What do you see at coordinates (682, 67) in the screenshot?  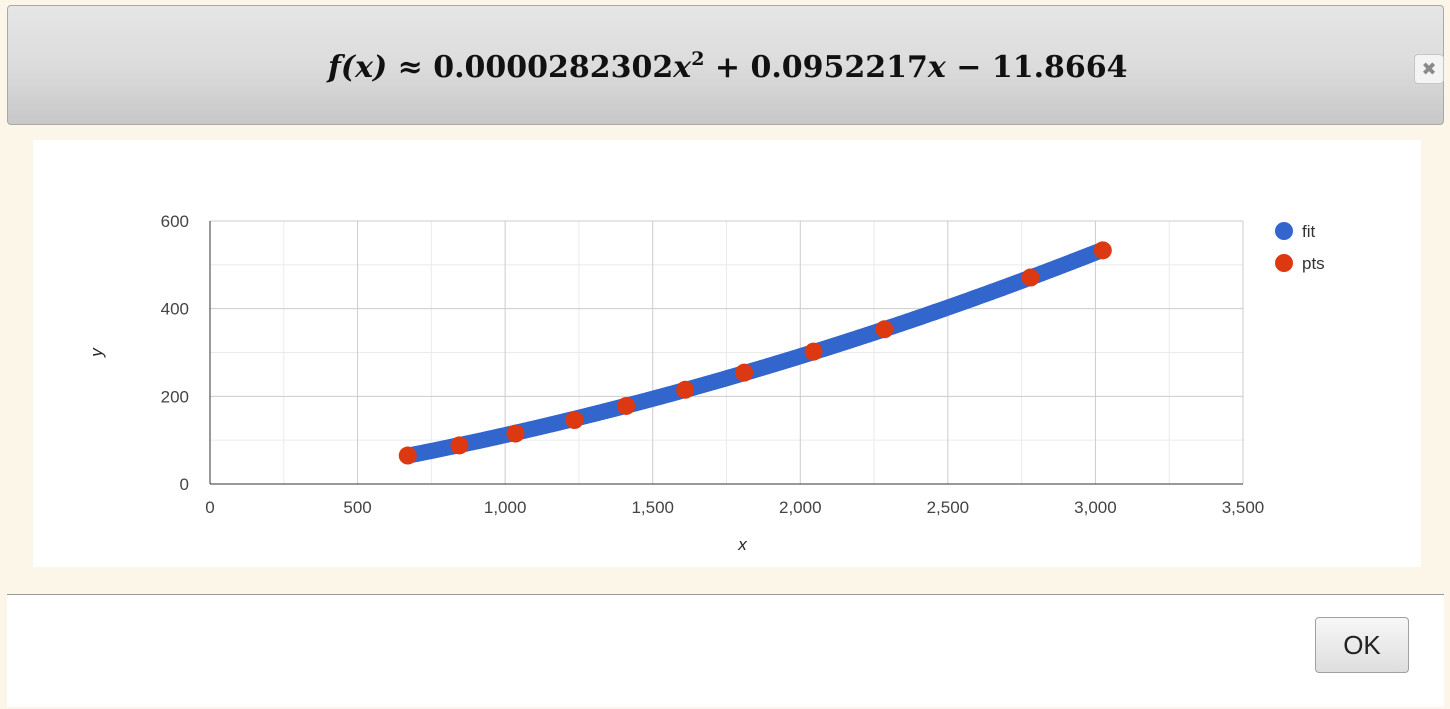 I see `formula-var2: x` at bounding box center [682, 67].